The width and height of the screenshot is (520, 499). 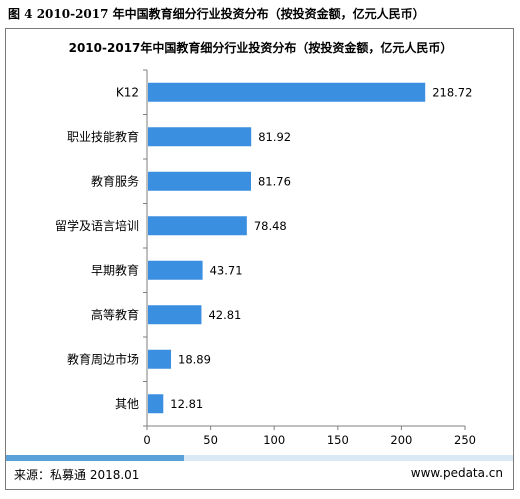 I want to click on data-label: 18.89, so click(x=194, y=359).